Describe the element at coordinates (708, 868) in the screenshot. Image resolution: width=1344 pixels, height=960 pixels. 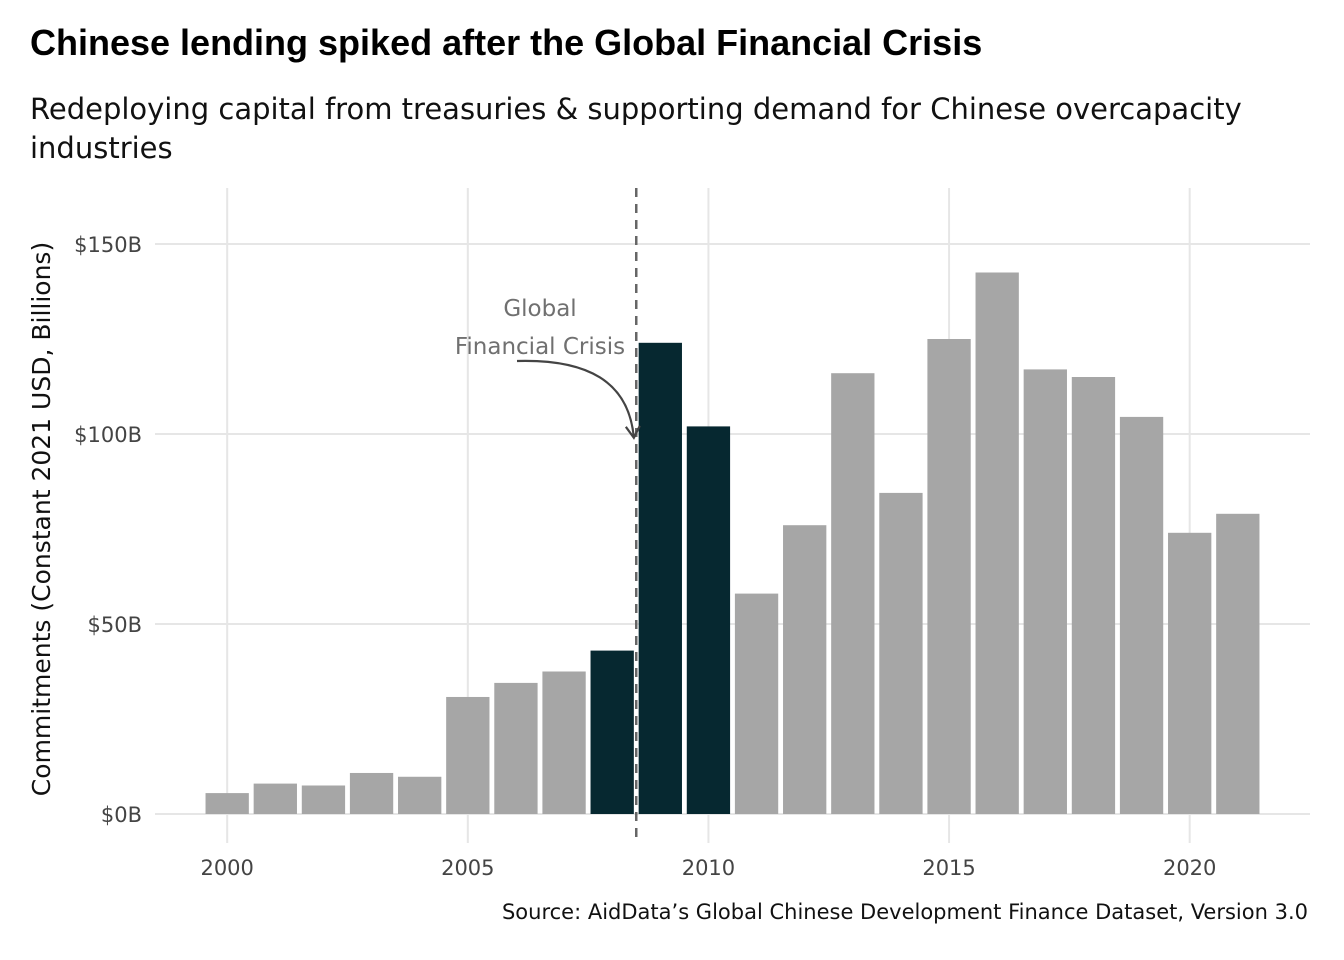
I see `x-tick-label: 2010` at that location.